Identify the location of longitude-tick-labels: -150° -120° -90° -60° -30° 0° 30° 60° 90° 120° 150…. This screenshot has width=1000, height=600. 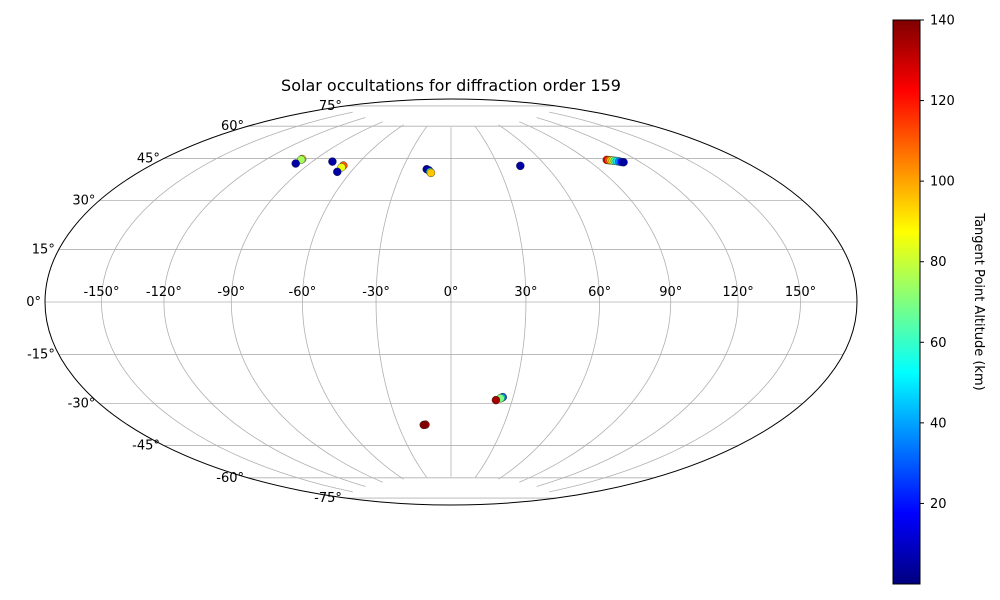
(449, 292).